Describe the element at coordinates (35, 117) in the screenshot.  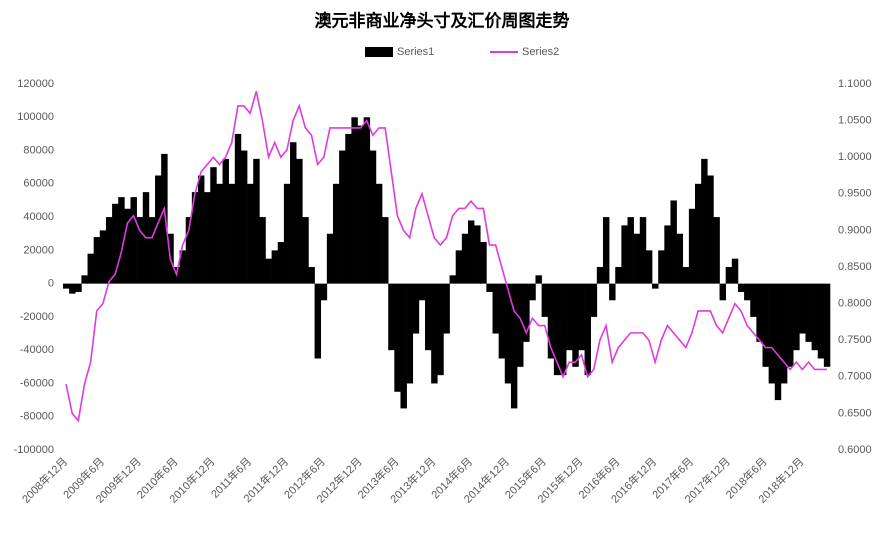
I see `y-tick-label: 100000` at that location.